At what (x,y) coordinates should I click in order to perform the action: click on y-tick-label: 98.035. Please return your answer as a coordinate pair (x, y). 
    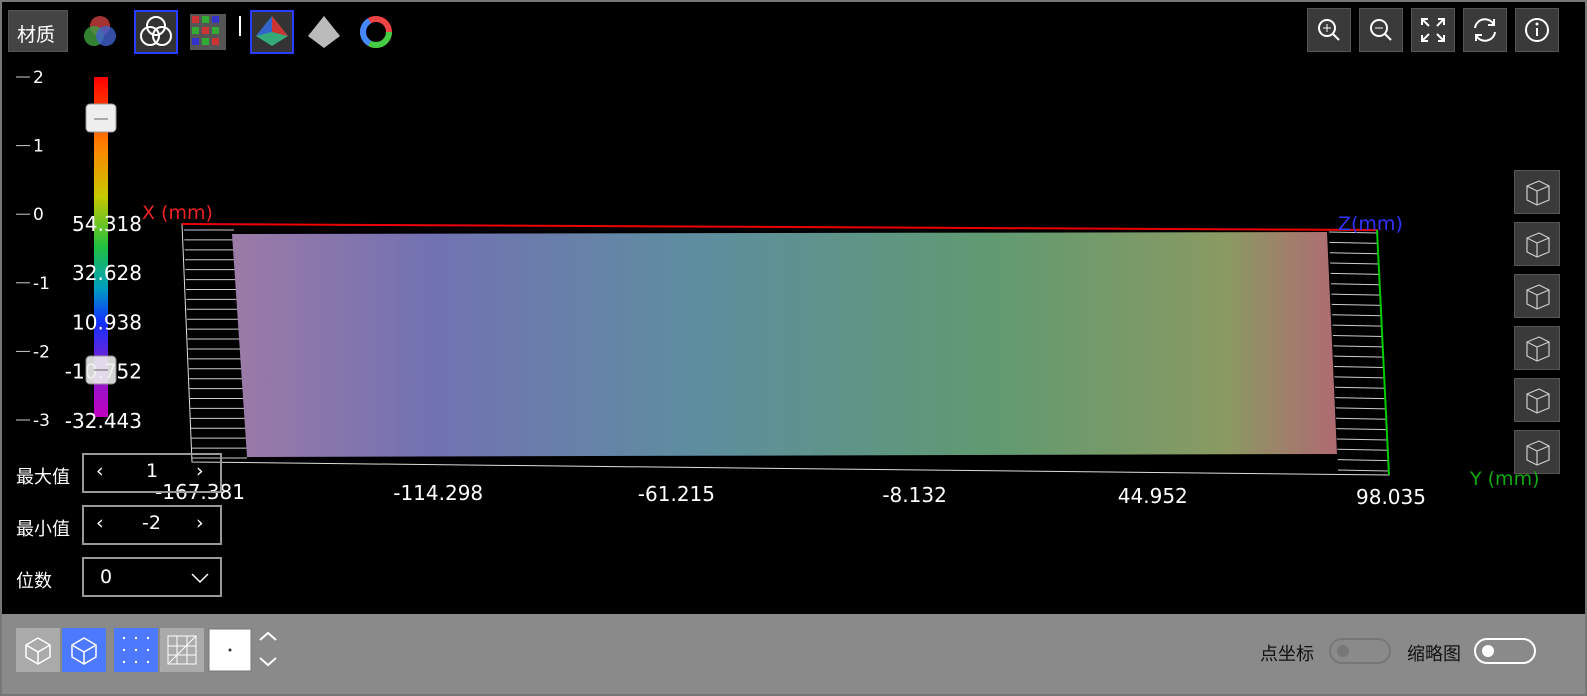
    Looking at the image, I should click on (1391, 497).